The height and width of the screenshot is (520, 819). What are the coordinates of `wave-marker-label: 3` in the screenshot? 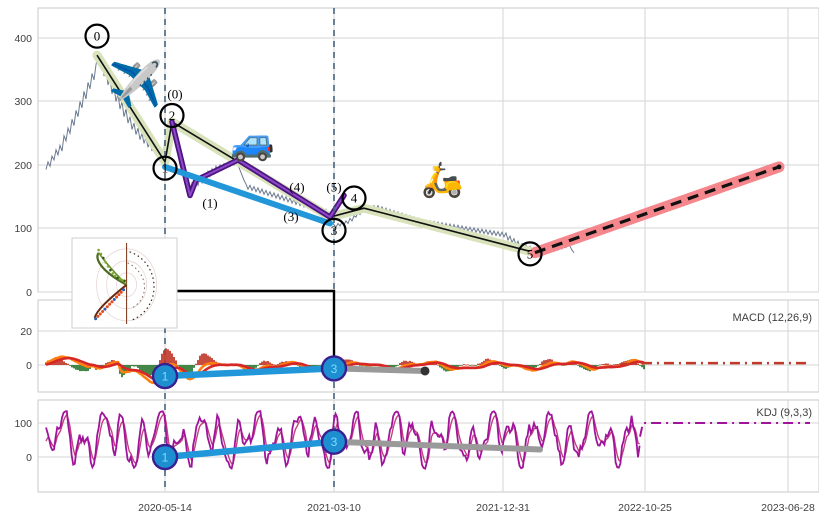 It's located at (334, 230).